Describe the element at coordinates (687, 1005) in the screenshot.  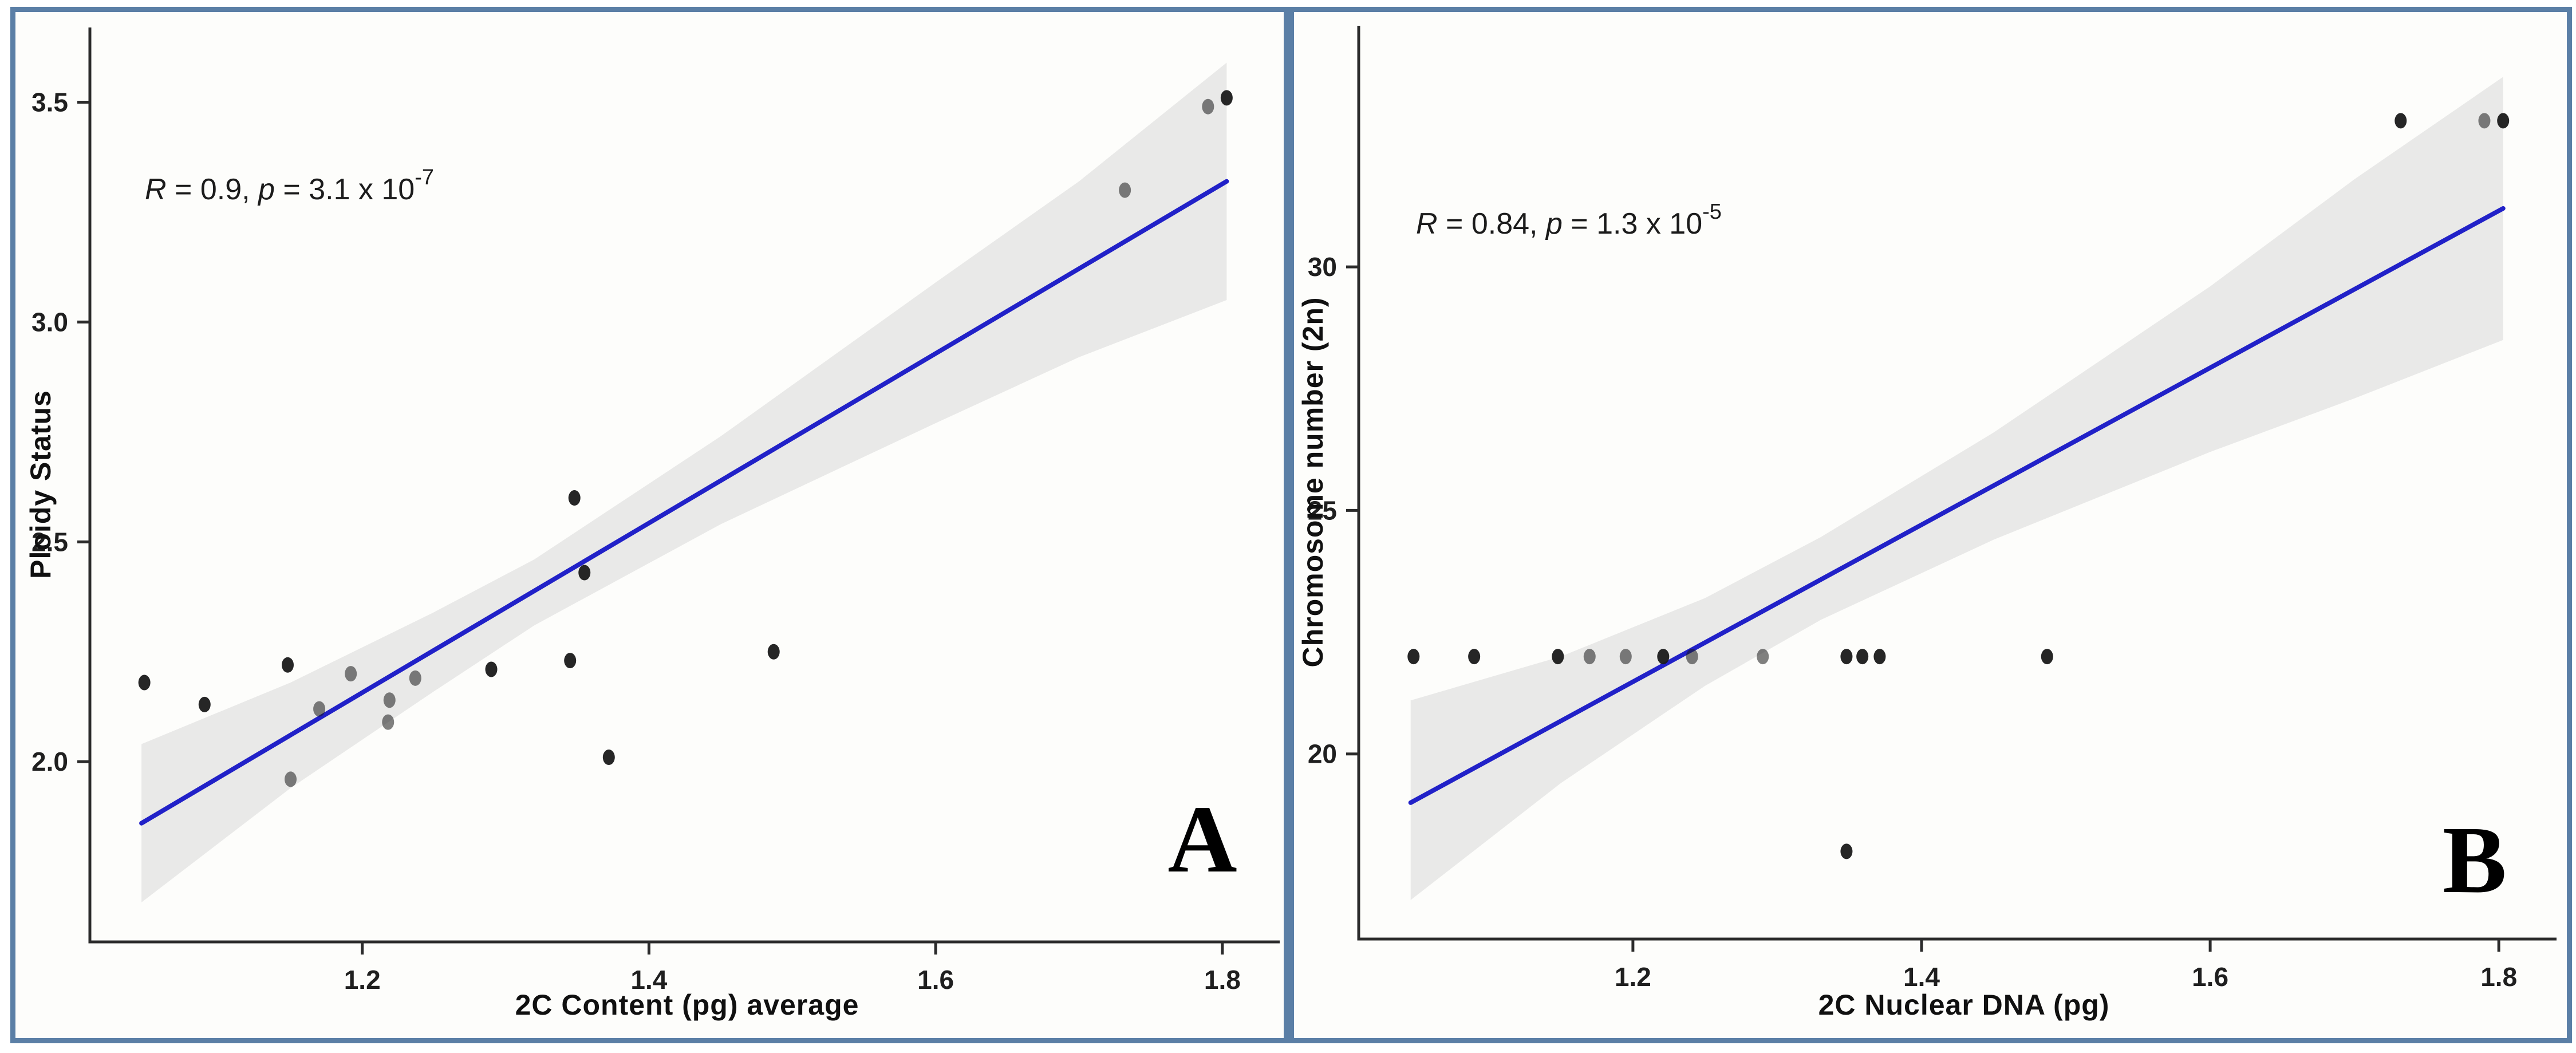
I see `x-axis-title-a: 2C Content (pg) average` at that location.